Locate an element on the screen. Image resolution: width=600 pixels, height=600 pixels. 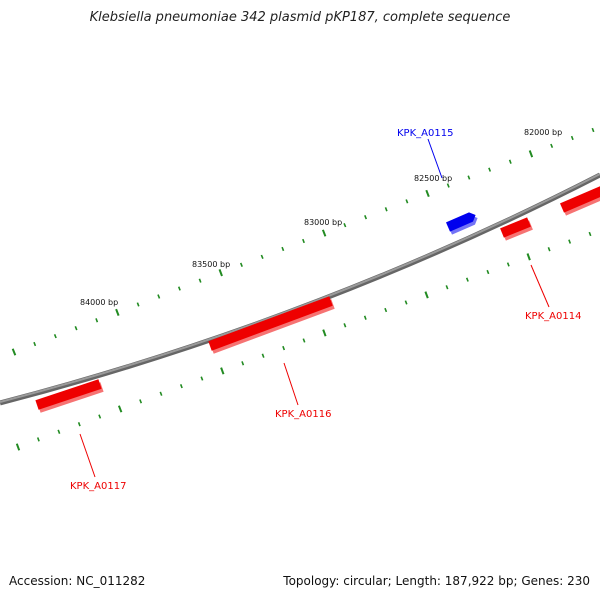
gene-label: KPK_A0114 is located at coordinates (553, 316).